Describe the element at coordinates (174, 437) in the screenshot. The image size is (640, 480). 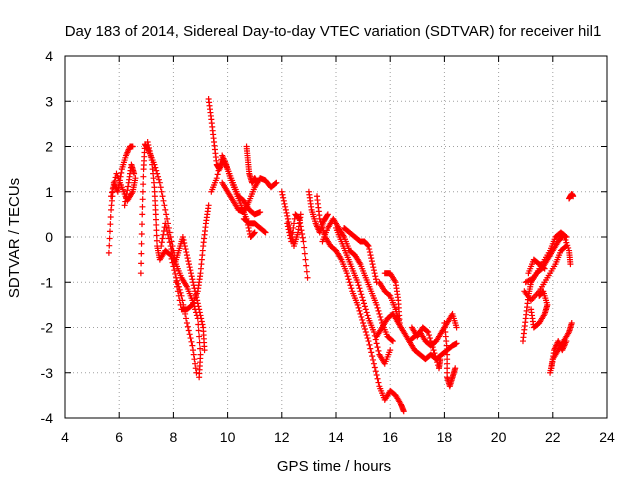
I see `x-tick-label: 8` at that location.